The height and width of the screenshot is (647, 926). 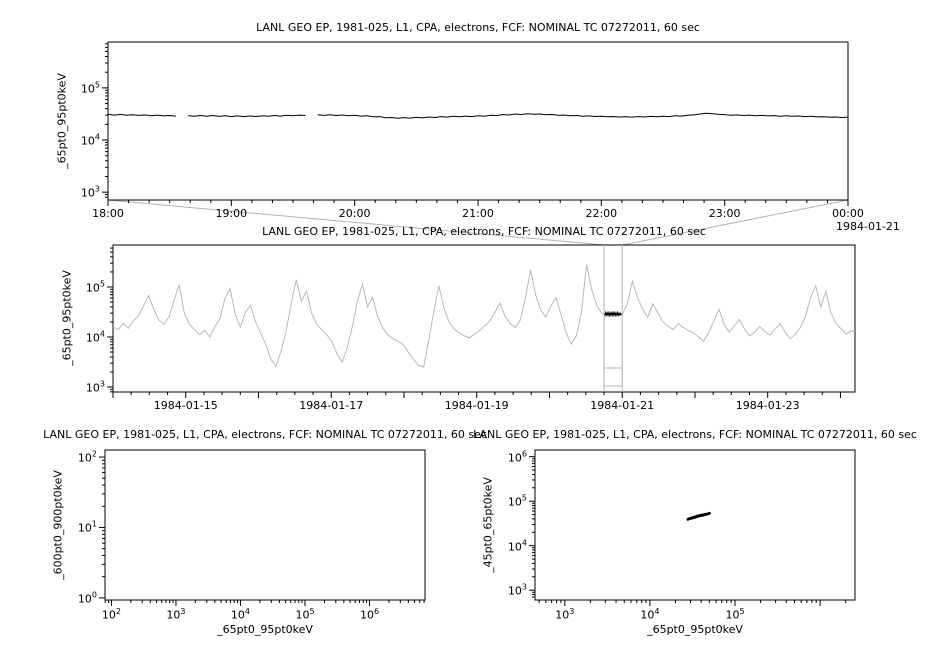 What do you see at coordinates (231, 213) in the screenshot?
I see `x-tick-label: 19:00` at bounding box center [231, 213].